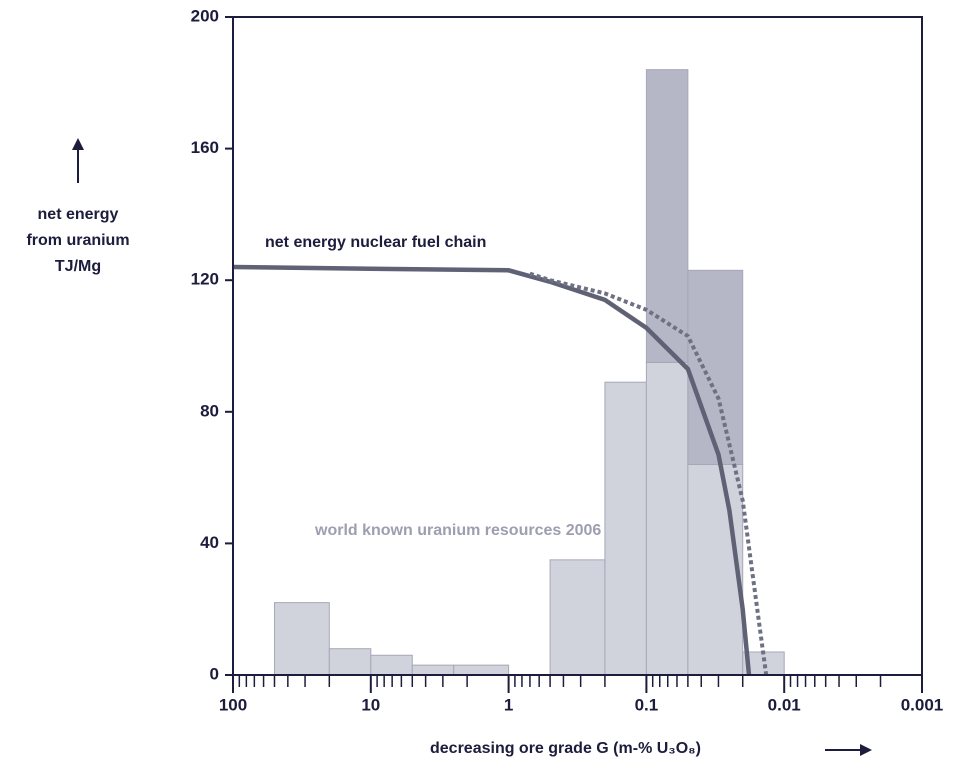  Describe the element at coordinates (214, 673) in the screenshot. I see `y-tick-label: 0` at that location.